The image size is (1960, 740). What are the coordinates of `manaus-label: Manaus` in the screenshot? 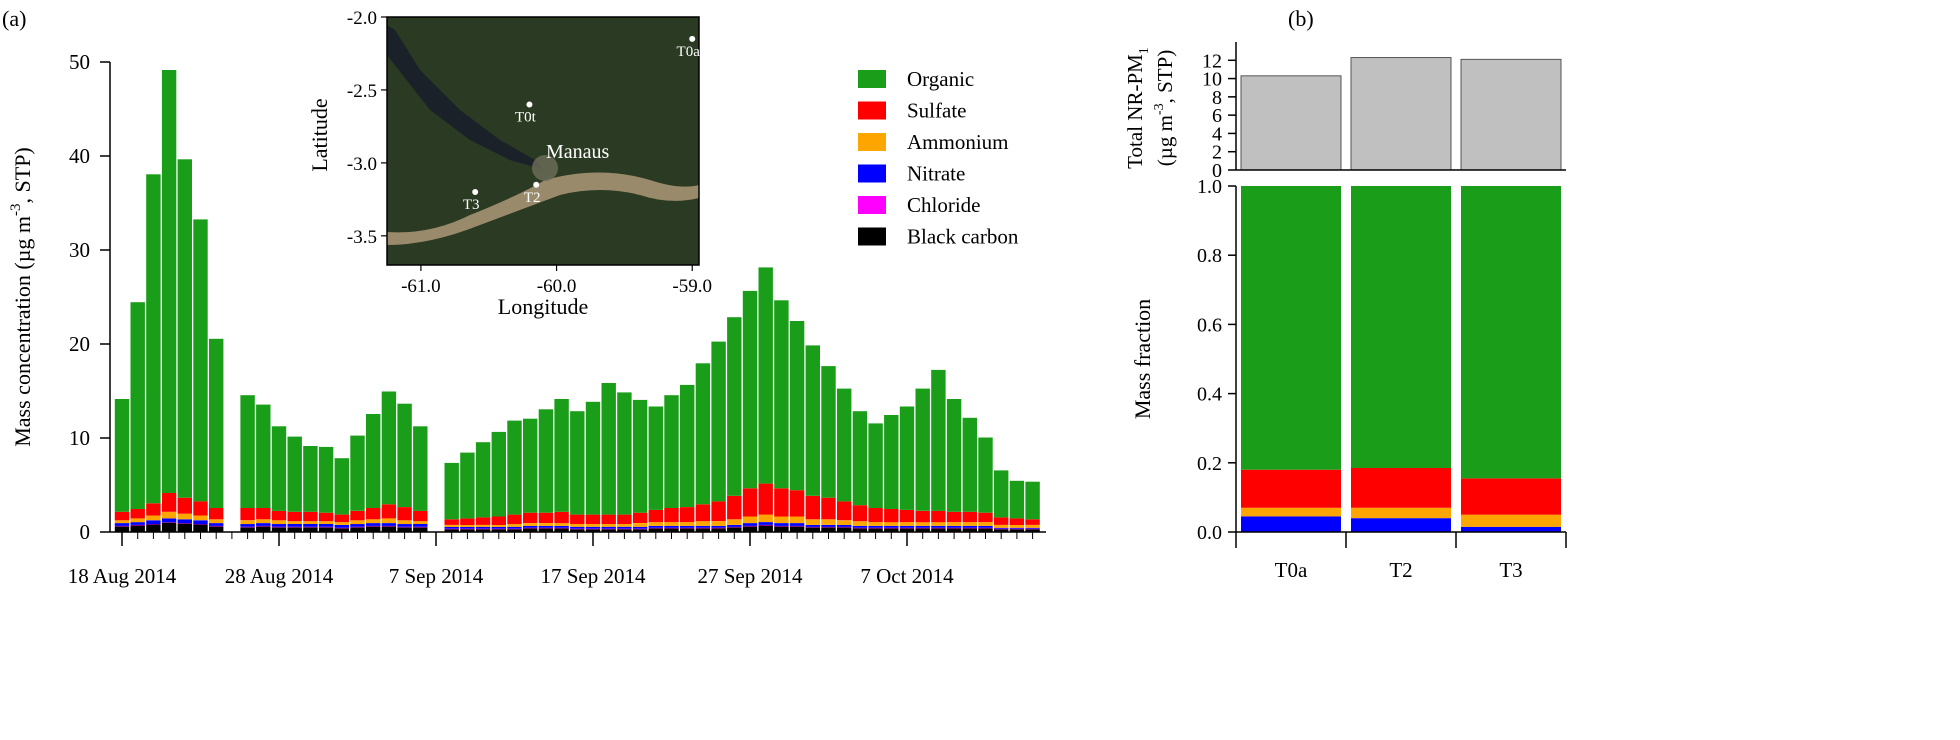 It's located at (578, 152).